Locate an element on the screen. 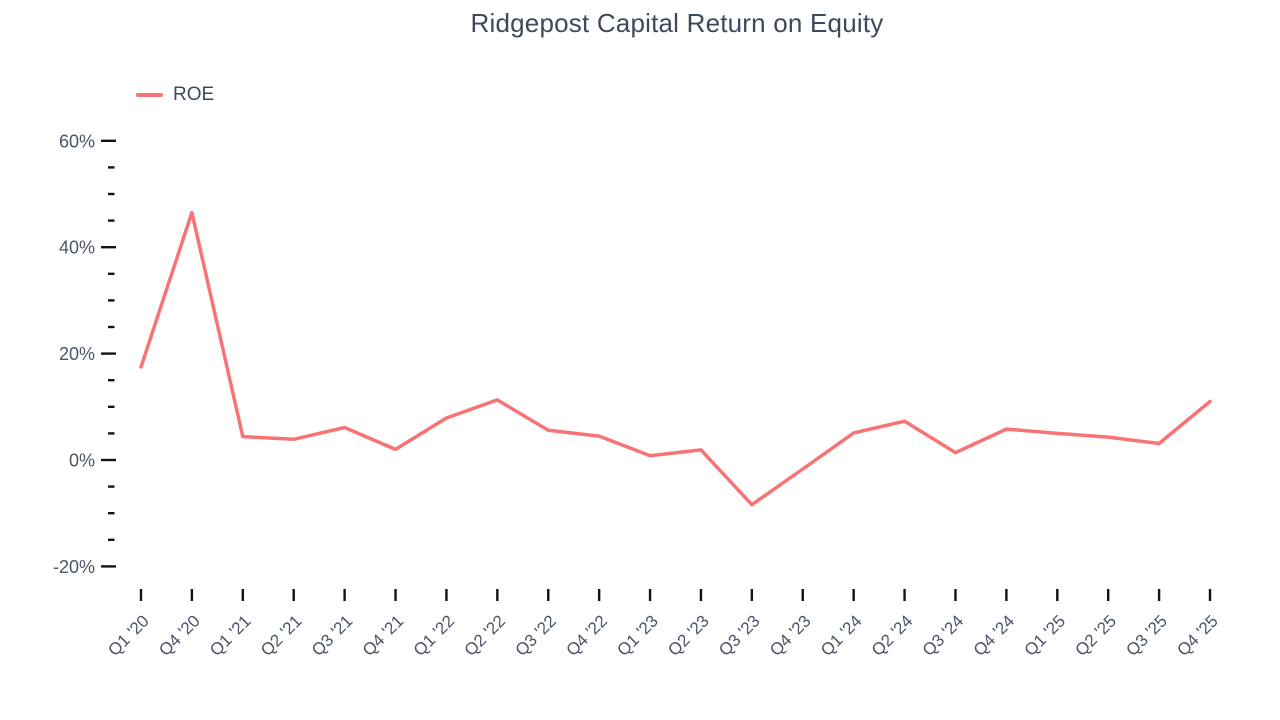  x-axis-tick-label: Q1 '25 is located at coordinates (1045, 635).